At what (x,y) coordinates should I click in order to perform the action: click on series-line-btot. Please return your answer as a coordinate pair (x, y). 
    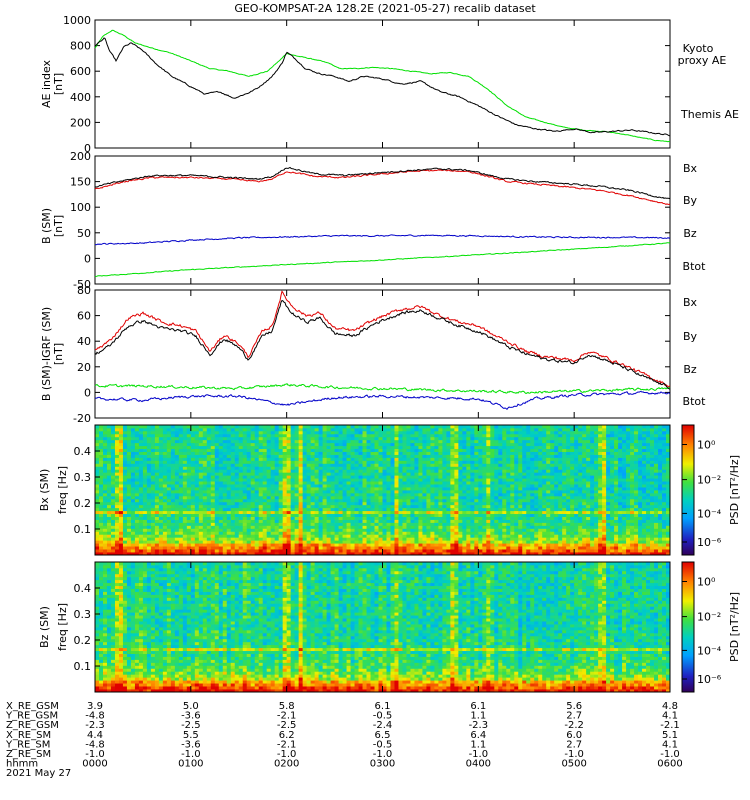
    Looking at the image, I should click on (382, 344).